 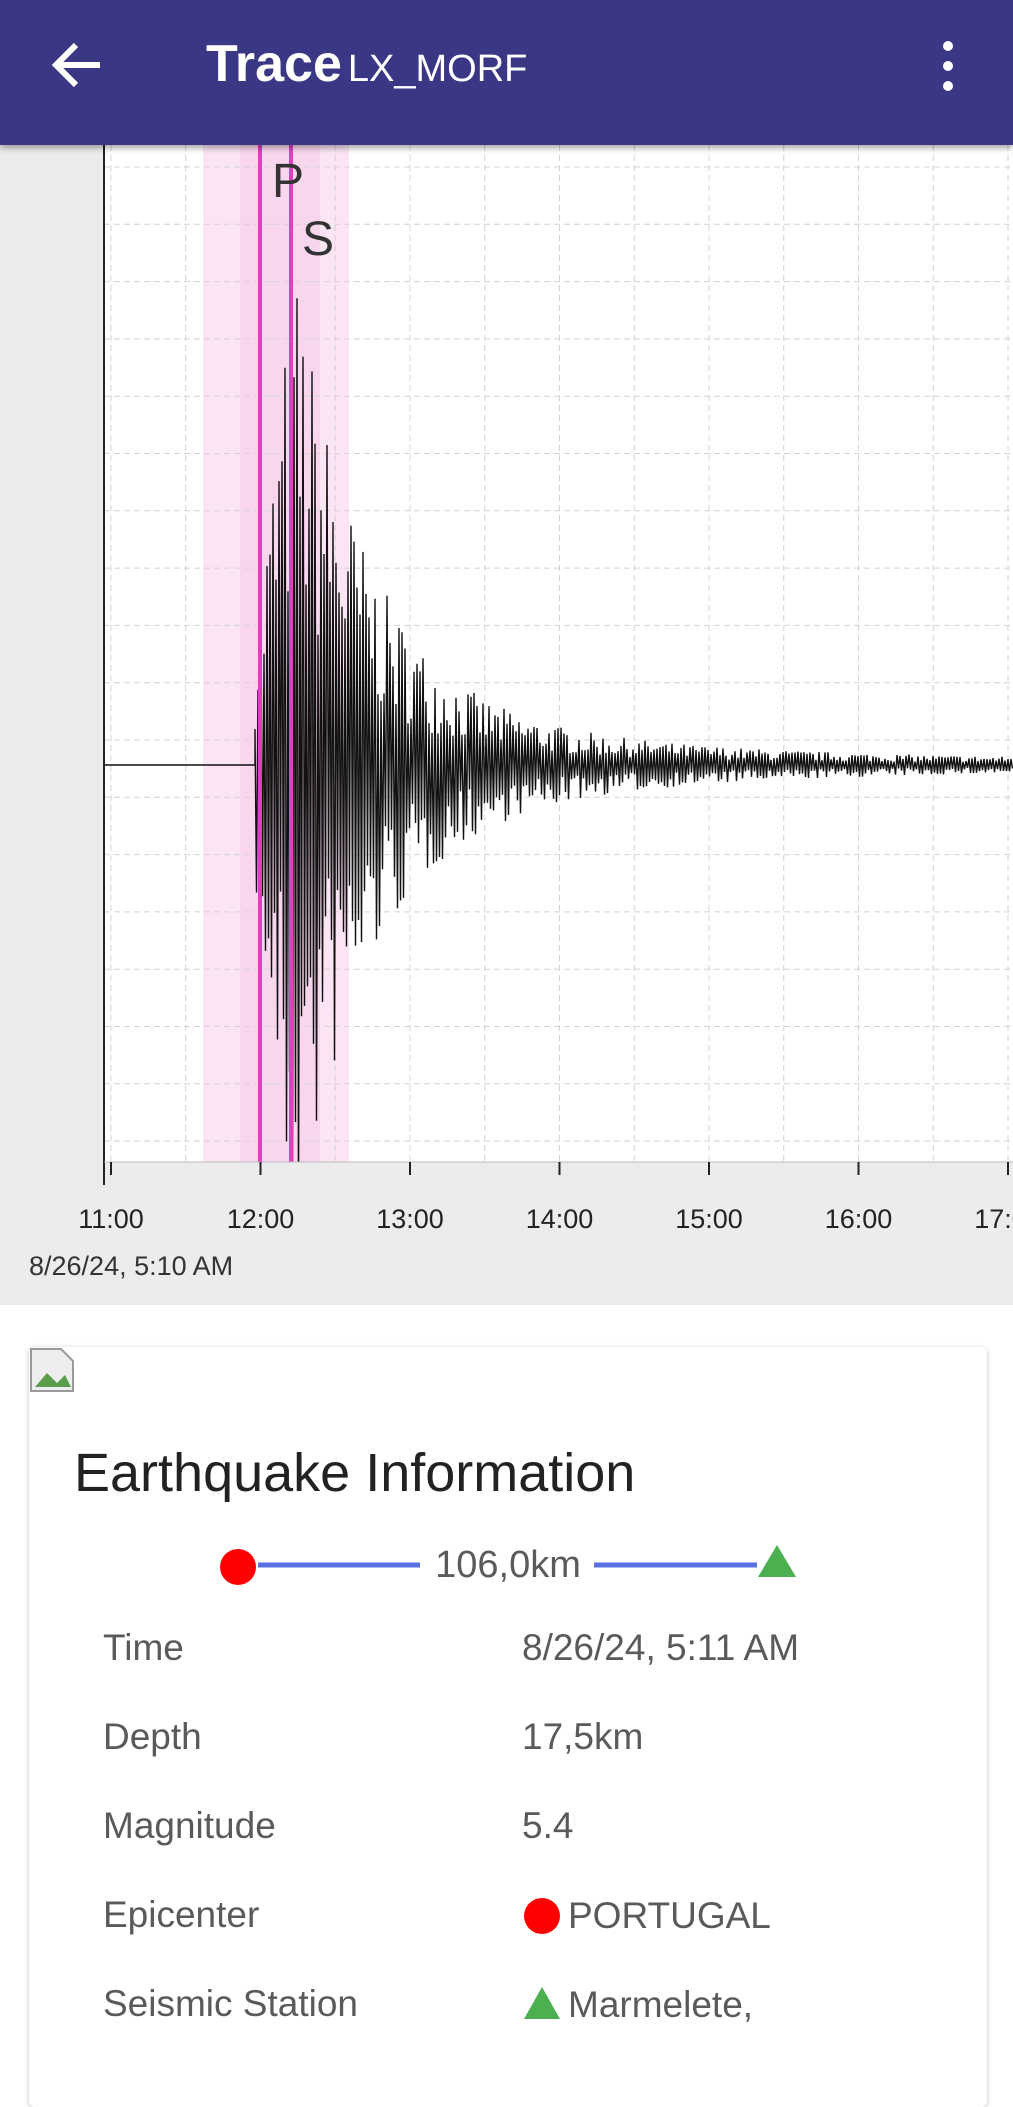 I want to click on row-value-text: Marmelete,, so click(x=661, y=2004).